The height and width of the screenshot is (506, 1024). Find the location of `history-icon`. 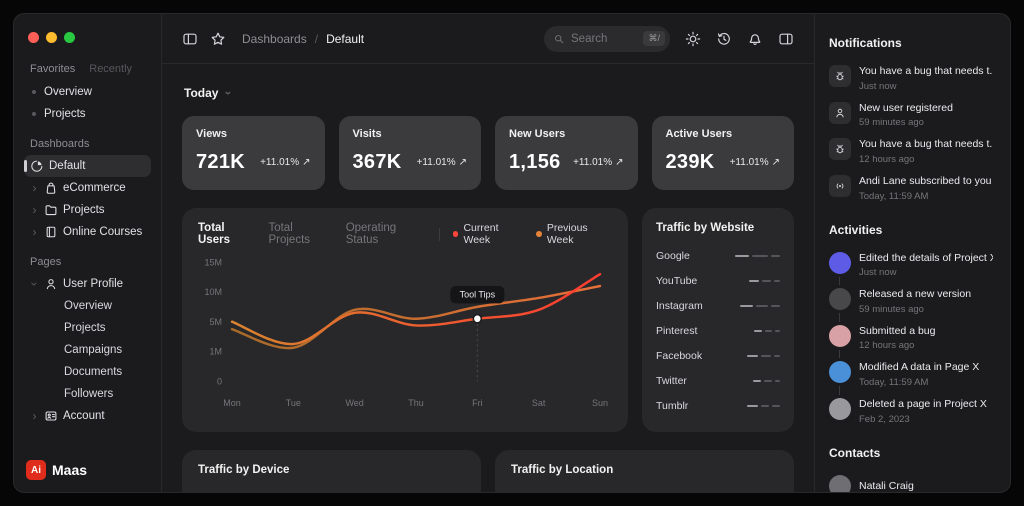

history-icon is located at coordinates (723, 38).